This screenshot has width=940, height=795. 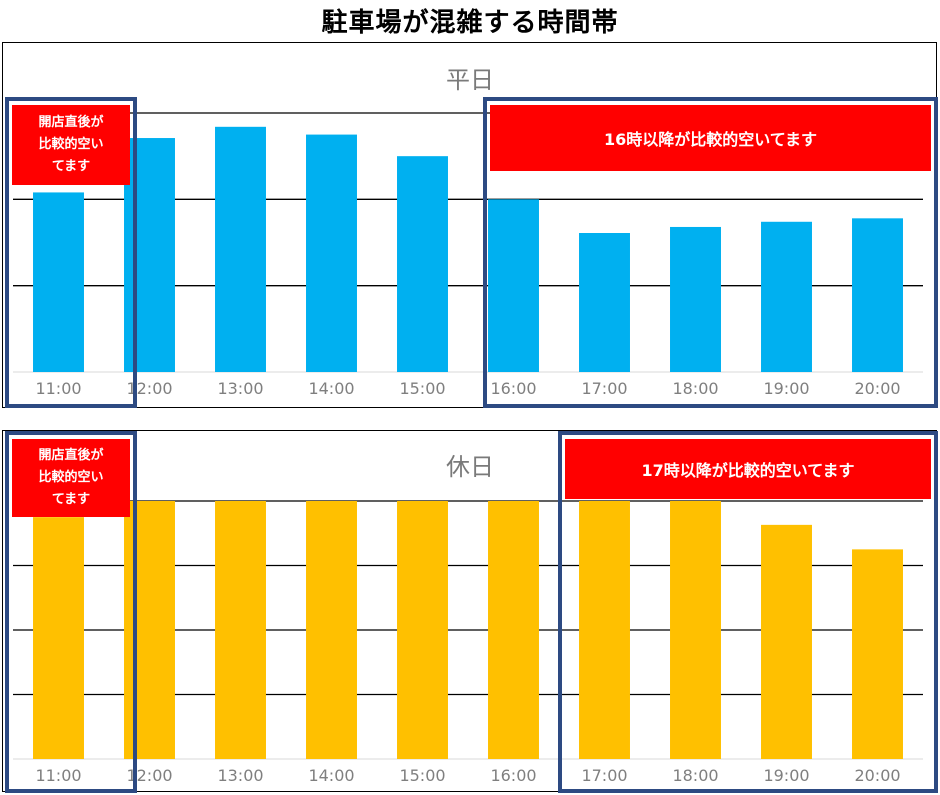 I want to click on weekday-bar-12:00, so click(x=149, y=255).